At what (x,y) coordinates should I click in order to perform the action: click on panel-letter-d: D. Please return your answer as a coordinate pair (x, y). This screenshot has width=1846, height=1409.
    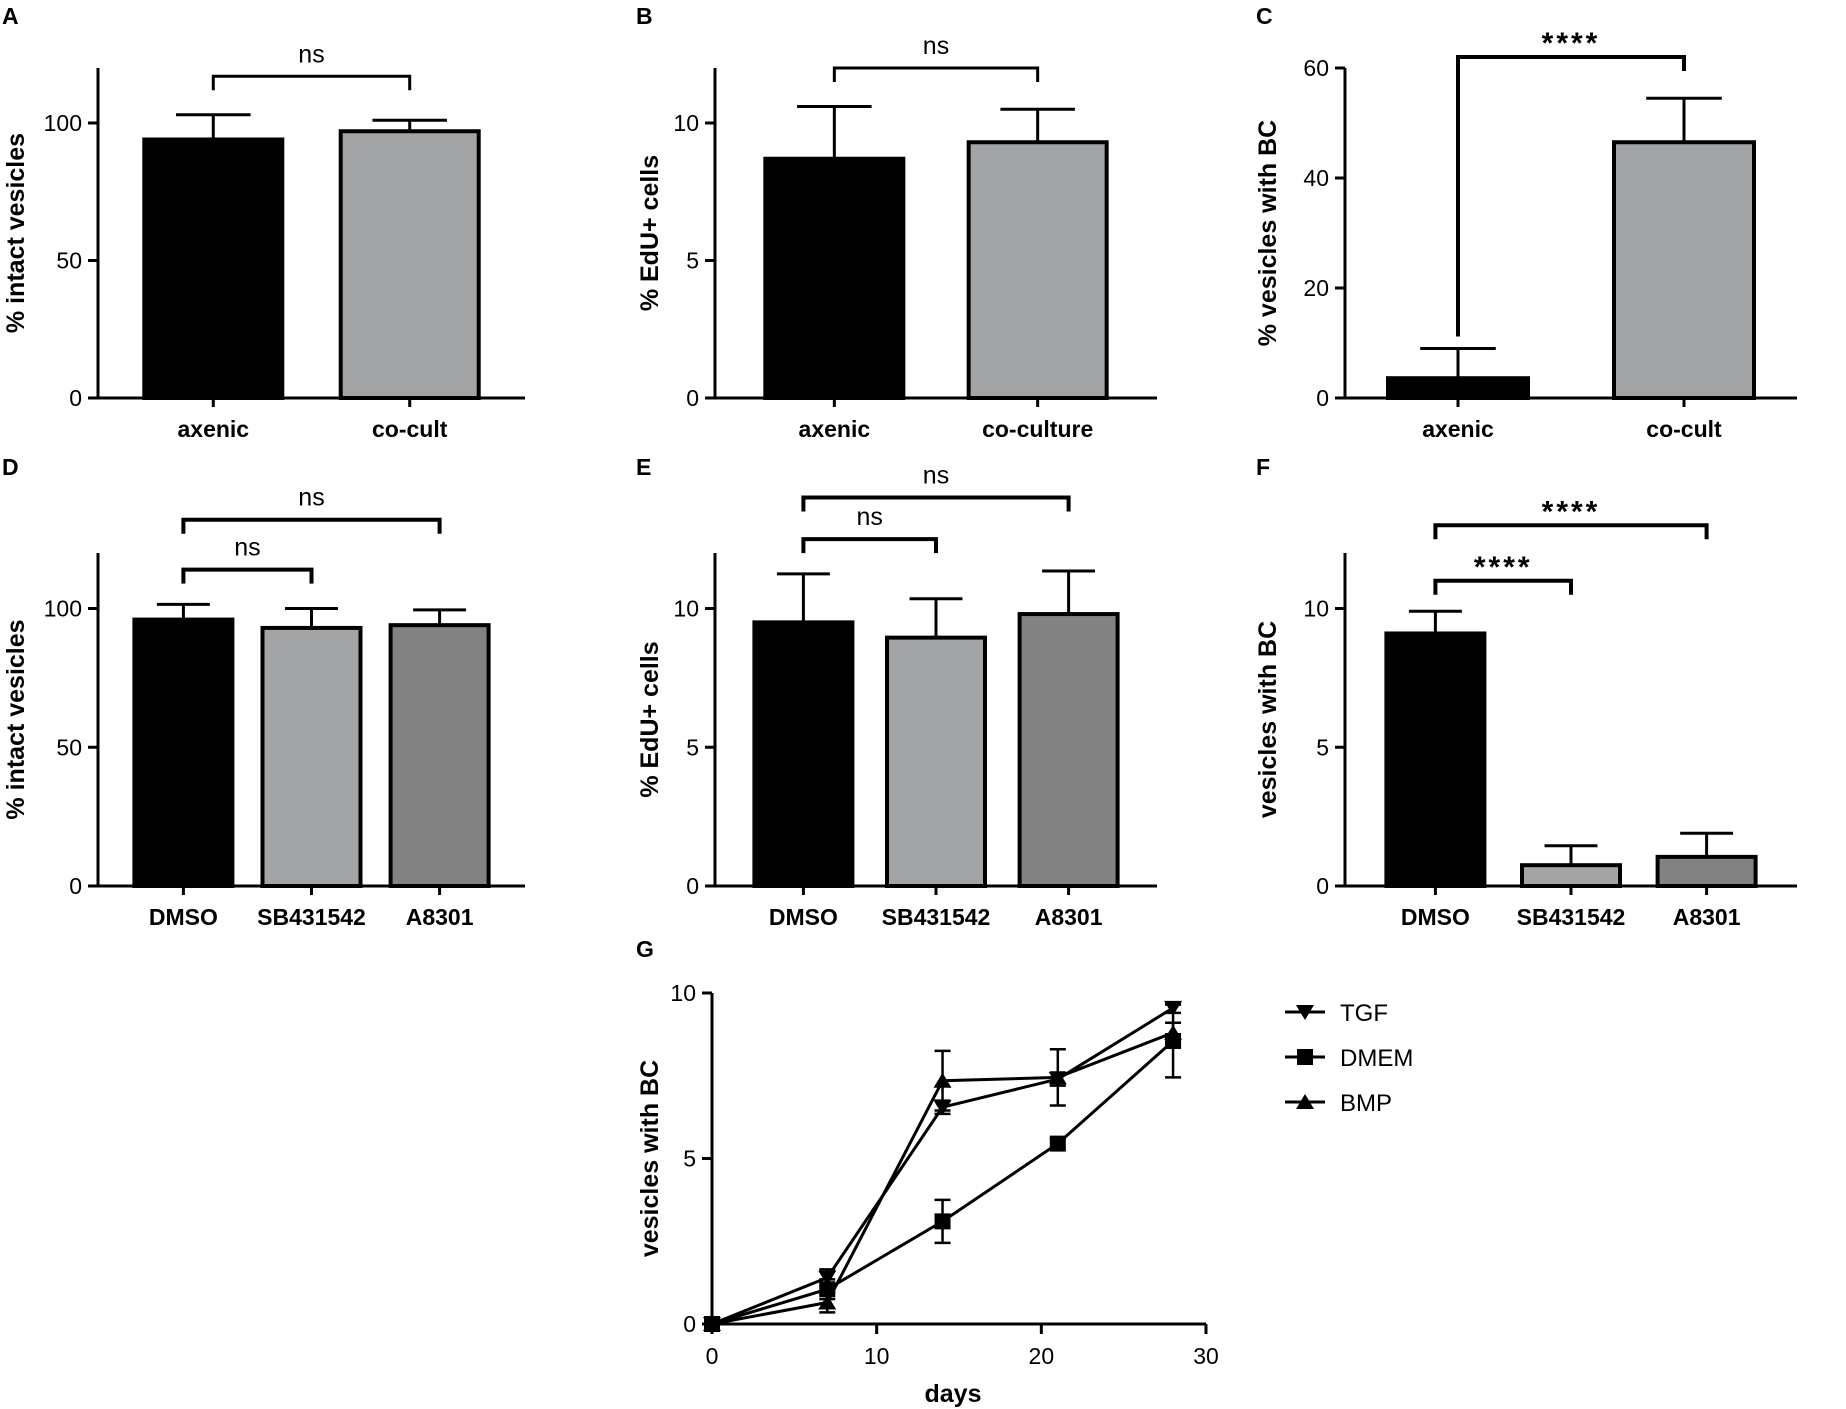
    Looking at the image, I should click on (10, 467).